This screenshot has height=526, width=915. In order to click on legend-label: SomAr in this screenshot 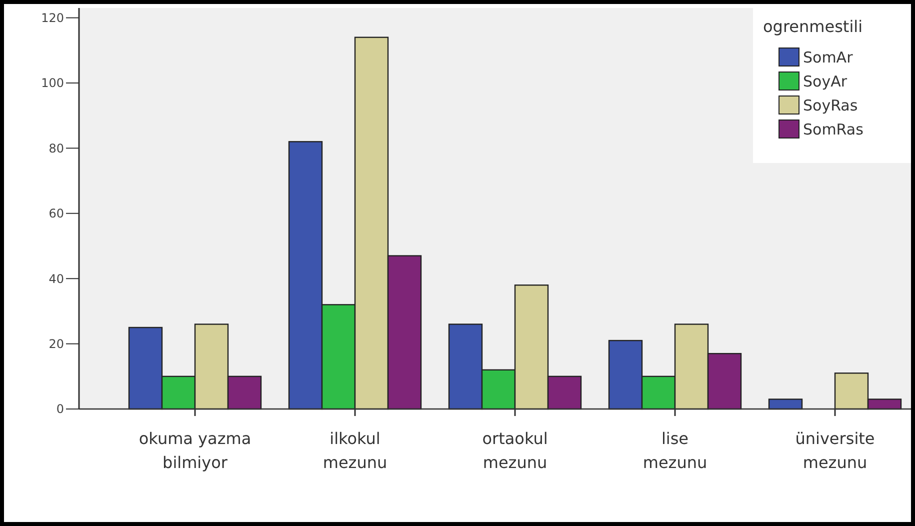, I will do `click(828, 57)`.